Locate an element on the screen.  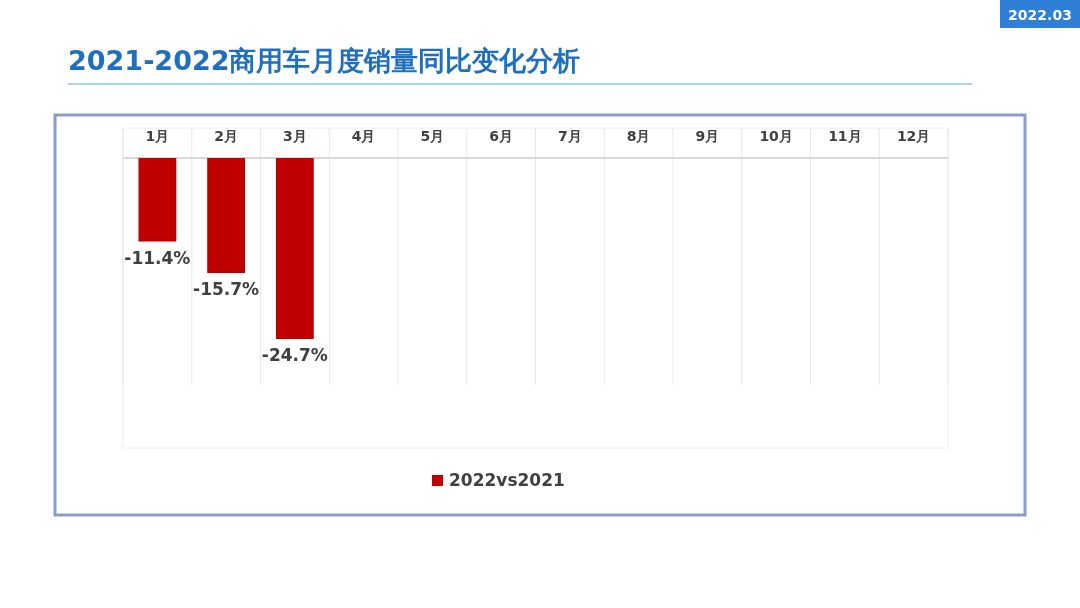
x-tick-label: 8月 is located at coordinates (638, 136).